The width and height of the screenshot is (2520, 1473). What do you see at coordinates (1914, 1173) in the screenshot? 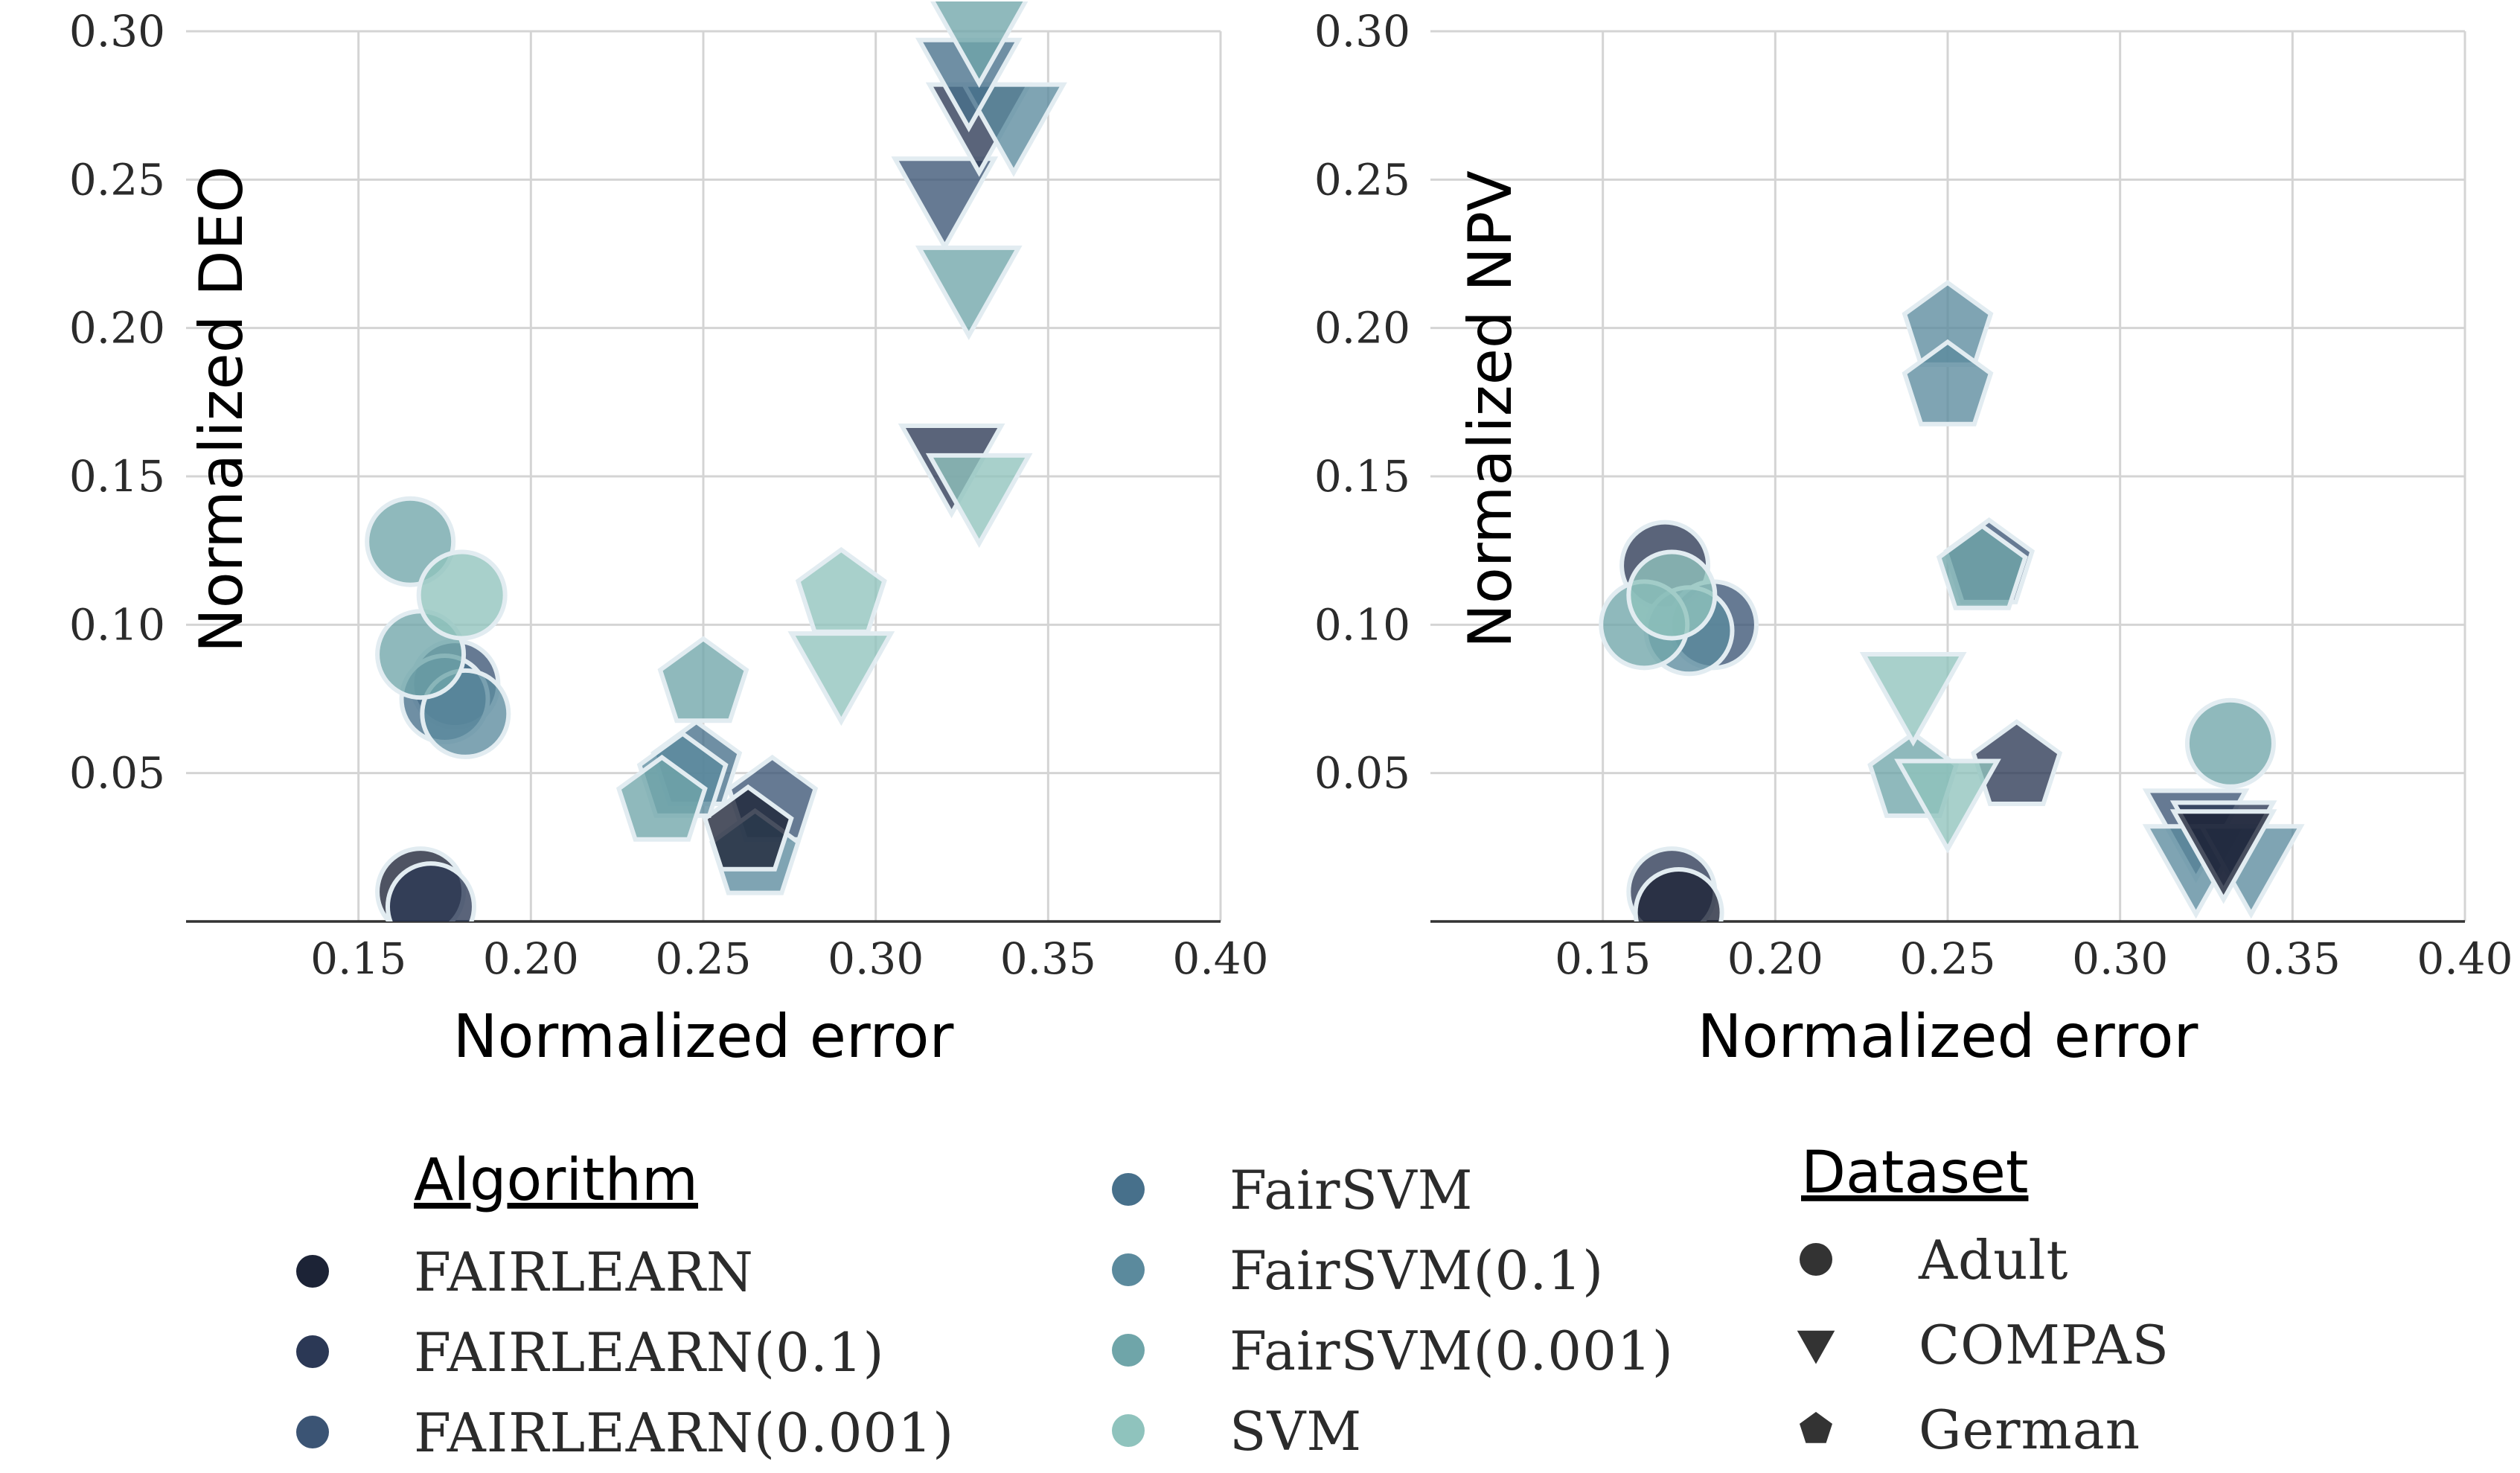
I see `legend-dataset-title: Dataset` at bounding box center [1914, 1173].